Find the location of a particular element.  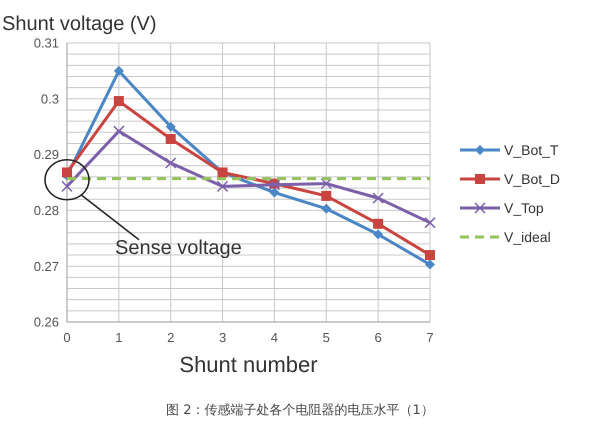

legend-label: V_Bot_D is located at coordinates (532, 178).